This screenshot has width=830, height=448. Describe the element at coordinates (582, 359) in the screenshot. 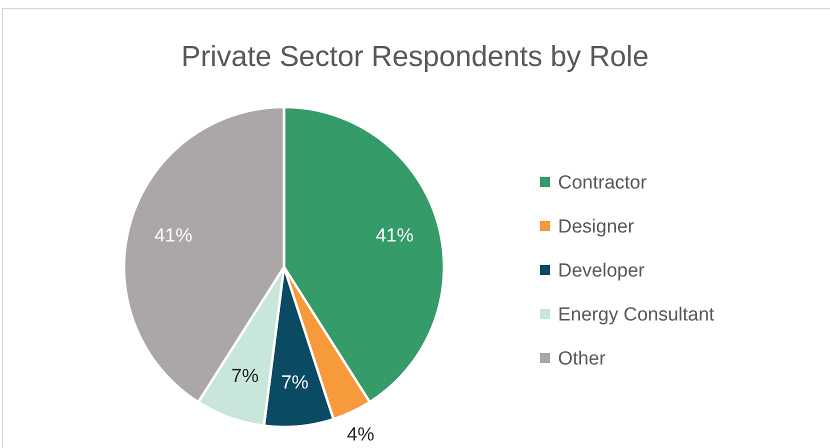

I see `legend-label: Other` at that location.